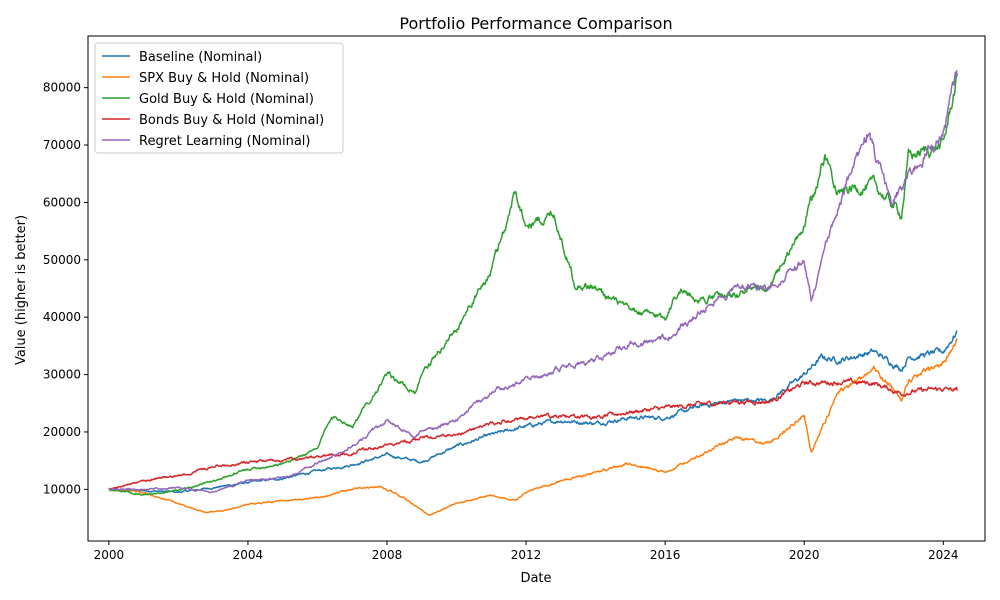 The height and width of the screenshot is (600, 1000). I want to click on legend-label: Baseline (Nominal), so click(200, 57).